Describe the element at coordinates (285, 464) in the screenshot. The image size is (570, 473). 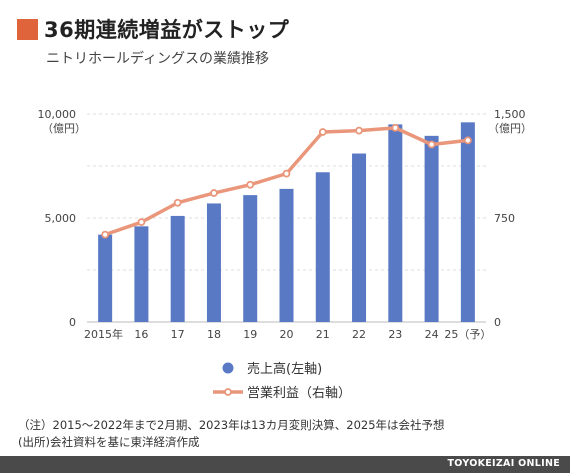
I see `footer-bar` at that location.